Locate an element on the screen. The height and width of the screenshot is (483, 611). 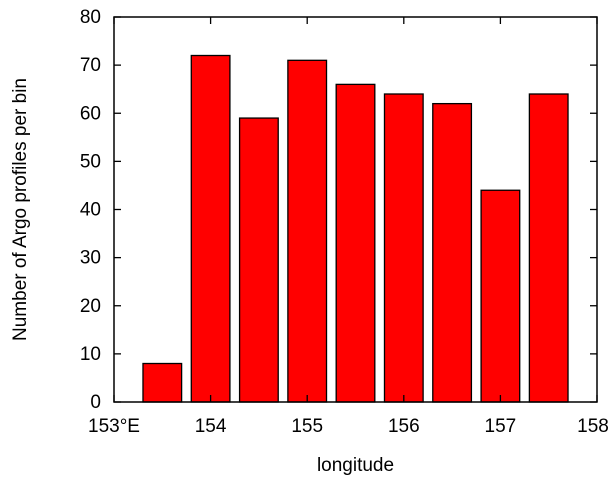
y-tick-label: 70 is located at coordinates (90, 65).